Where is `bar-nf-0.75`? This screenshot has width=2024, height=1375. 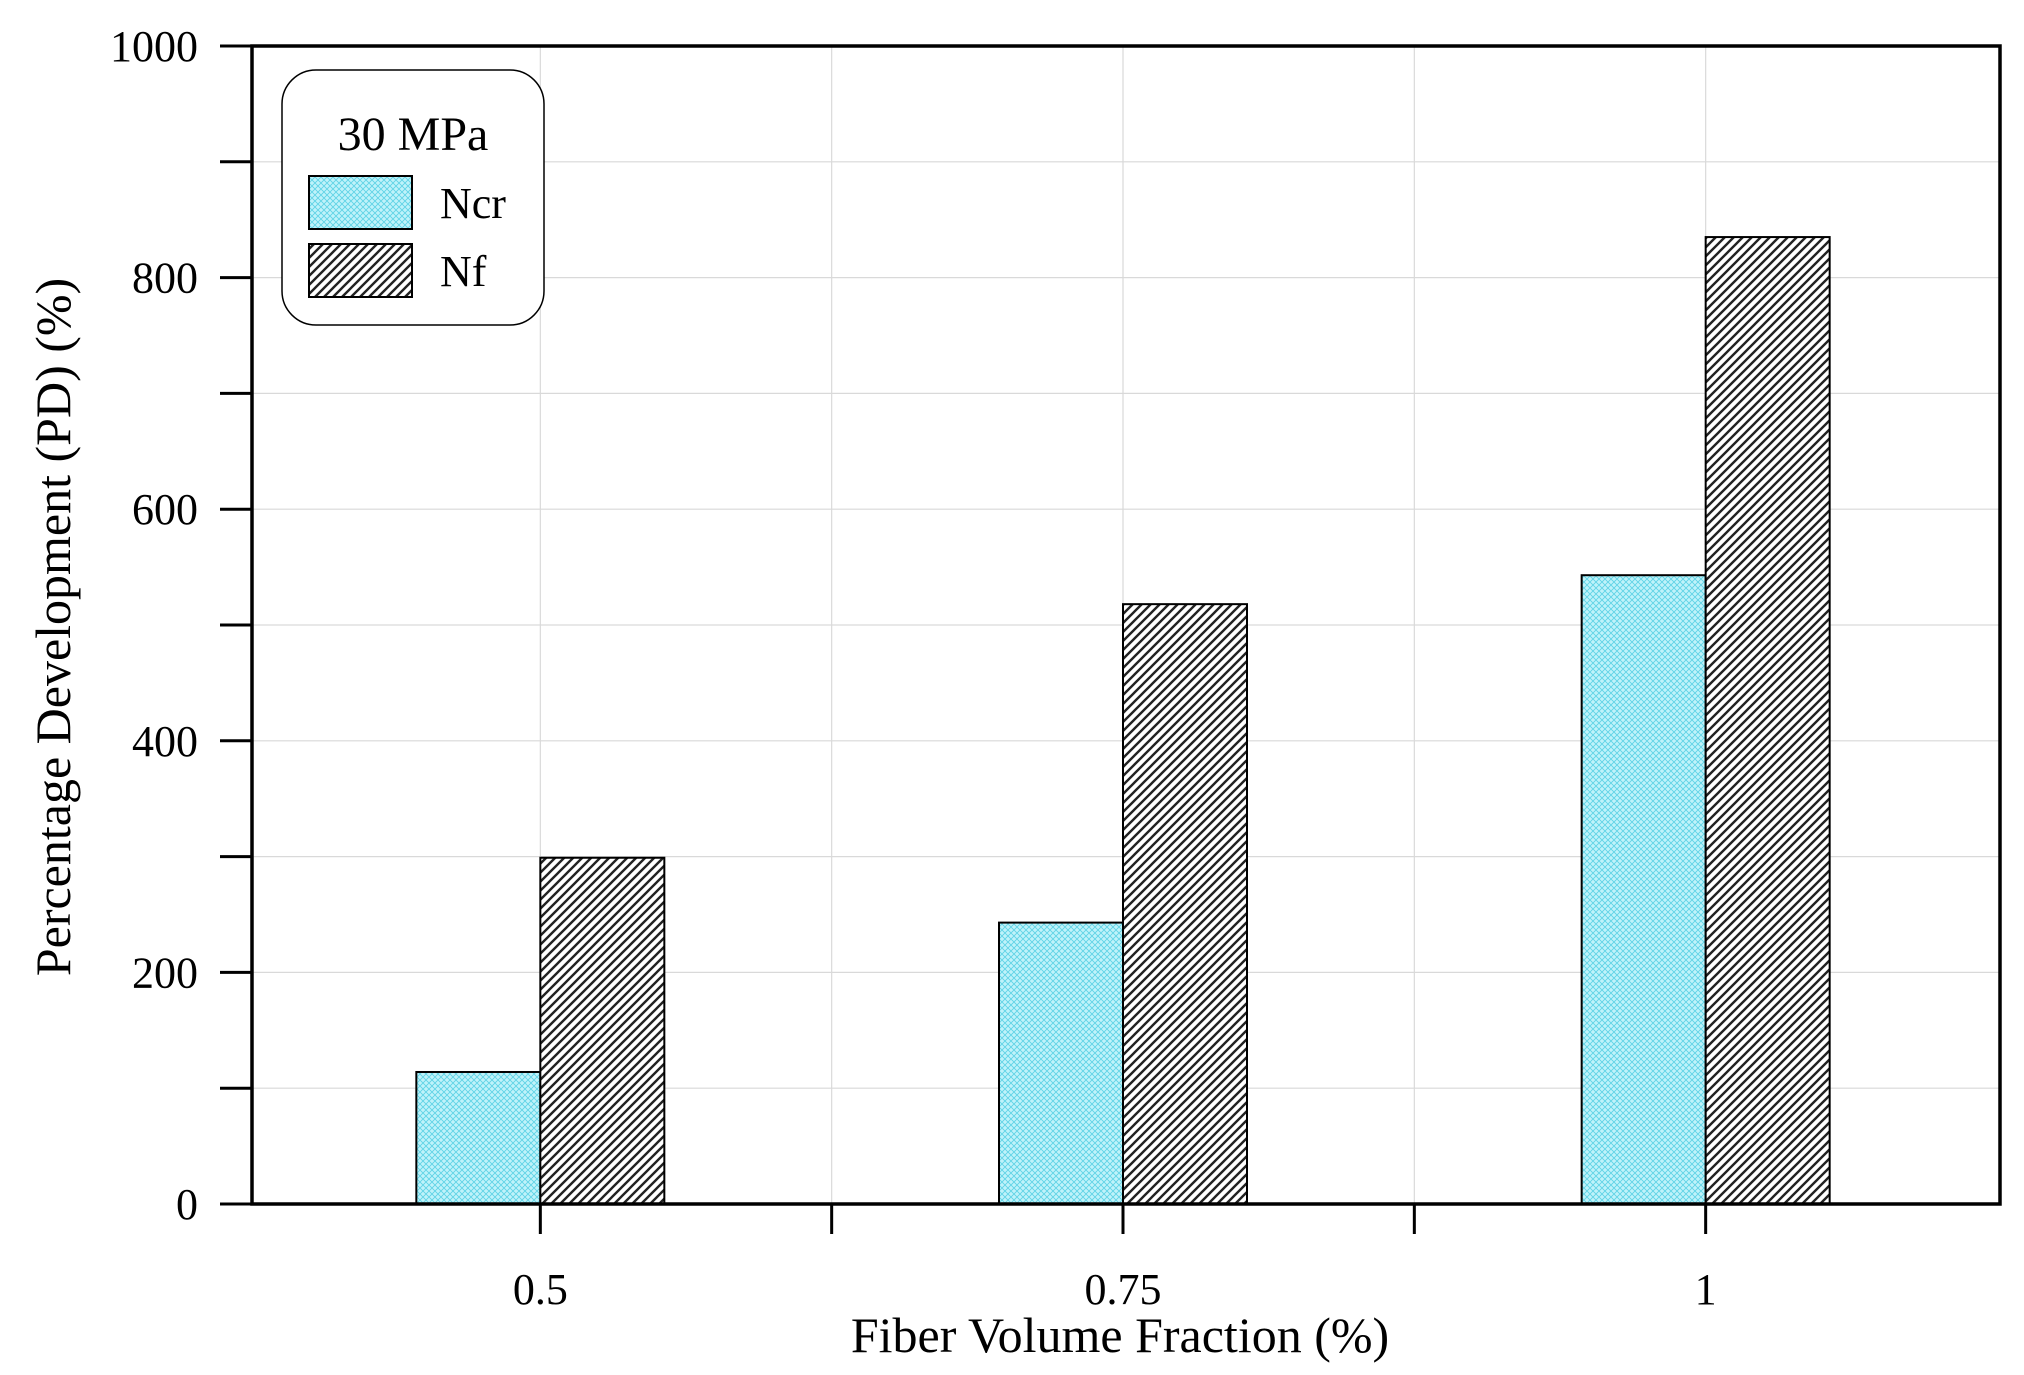
bar-nf-0.75 is located at coordinates (1185, 904).